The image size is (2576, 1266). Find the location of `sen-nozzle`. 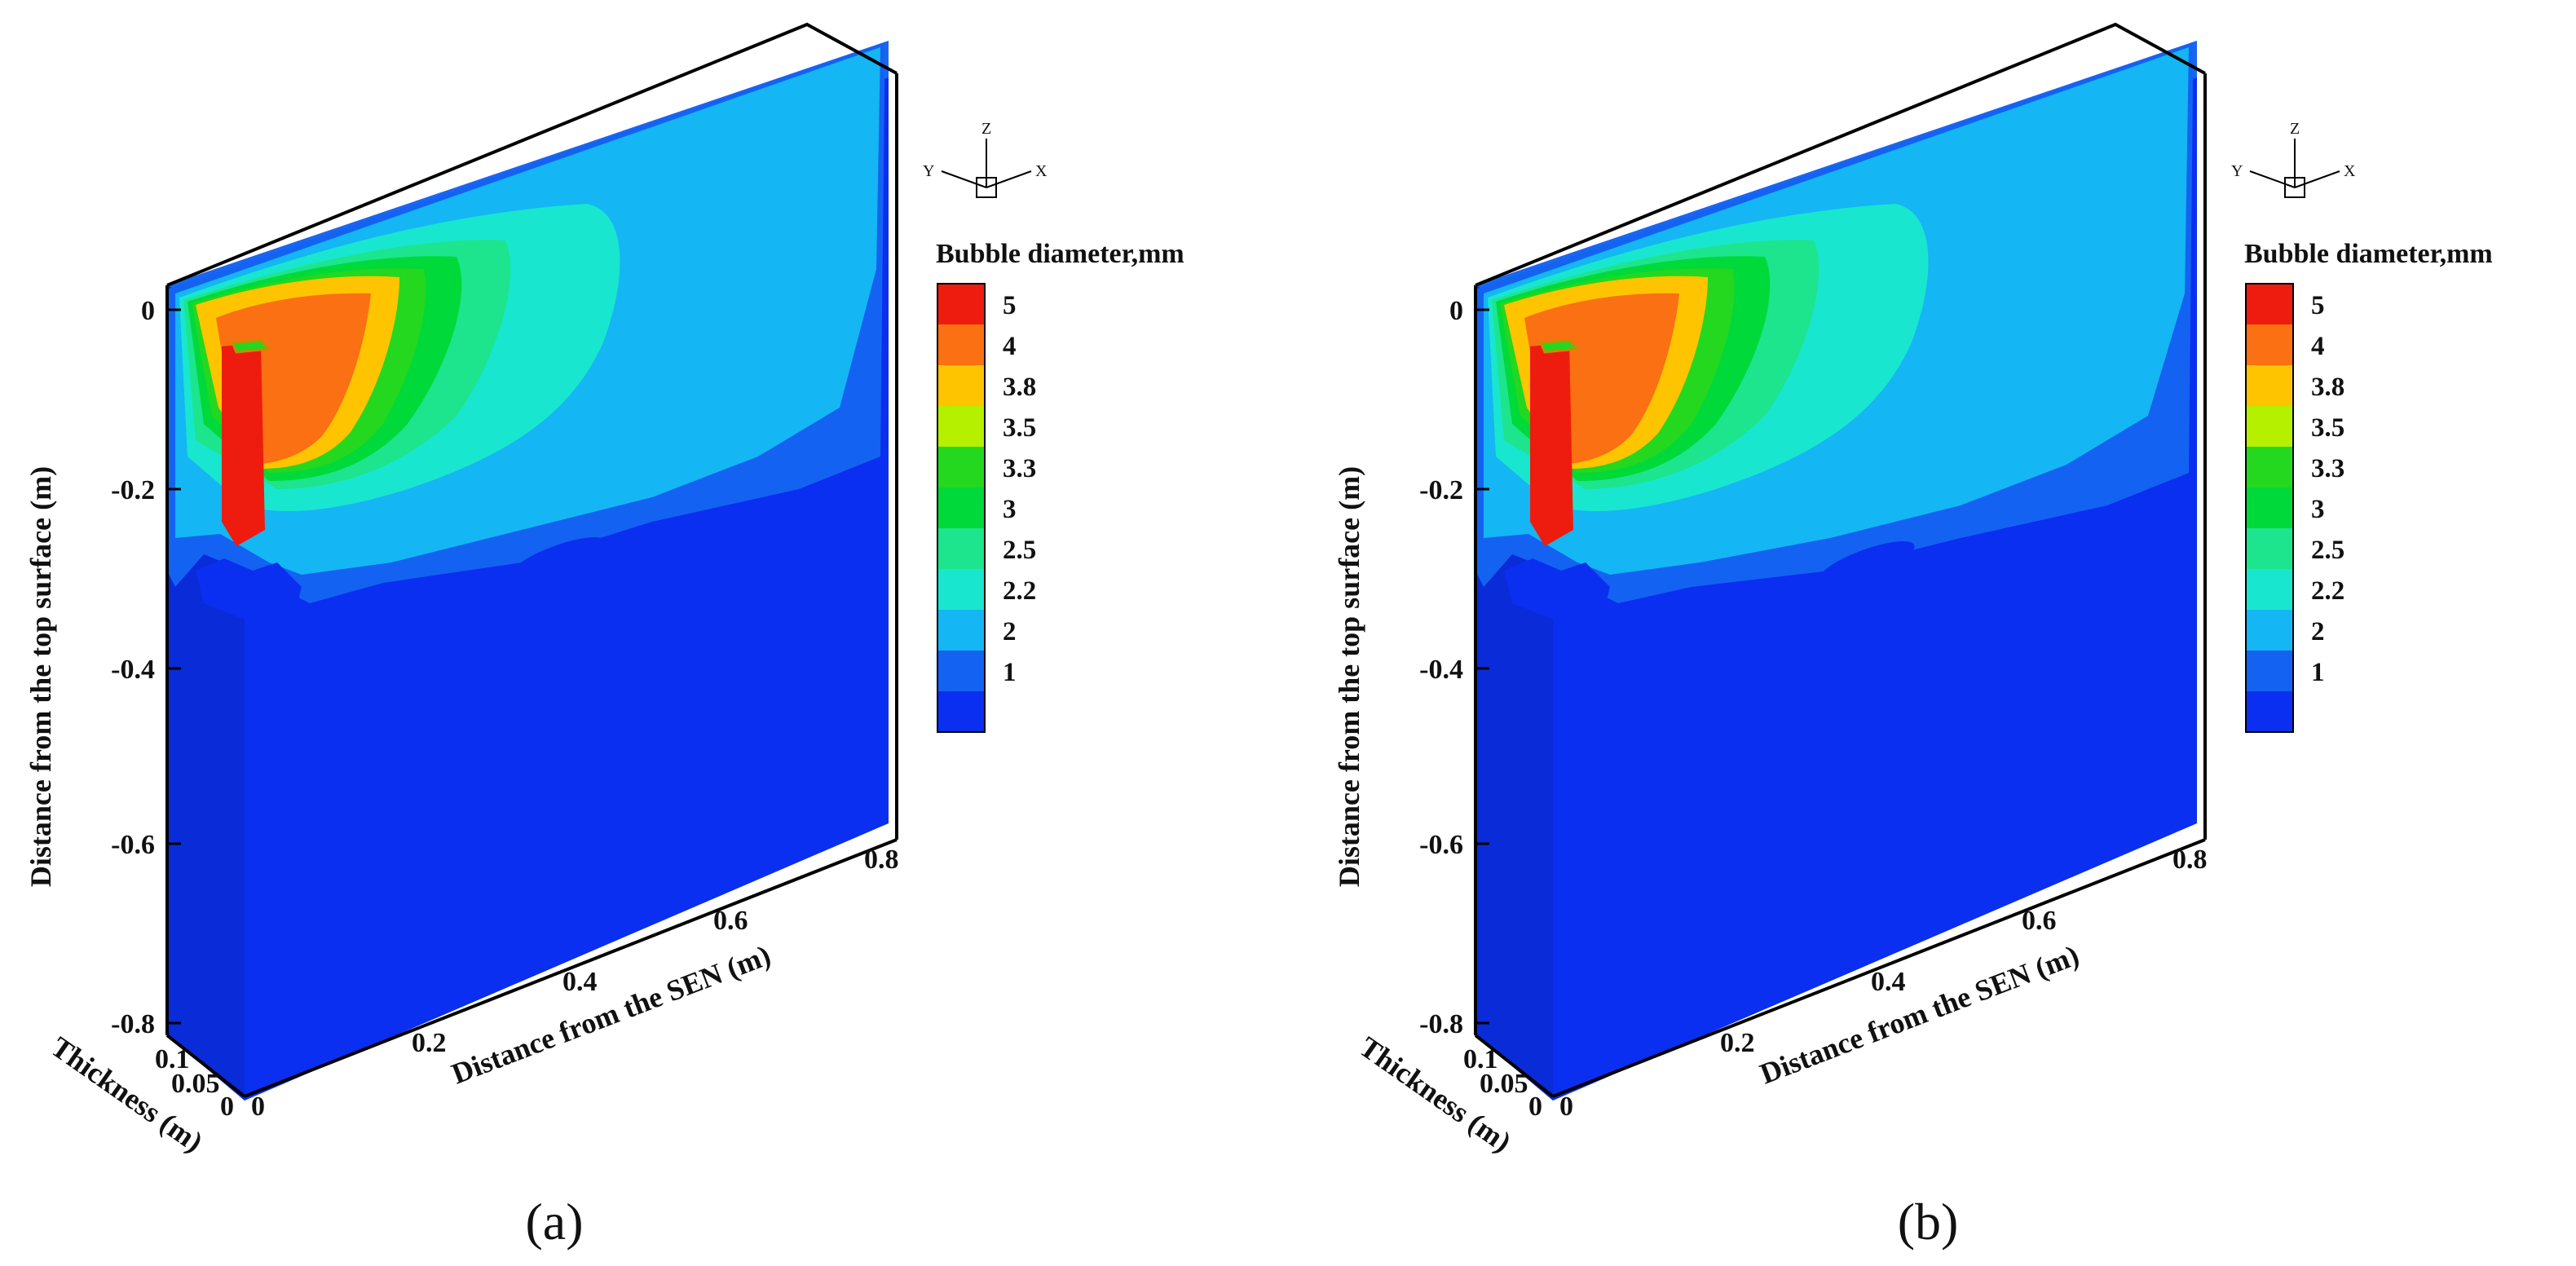

sen-nozzle is located at coordinates (1559, 346).